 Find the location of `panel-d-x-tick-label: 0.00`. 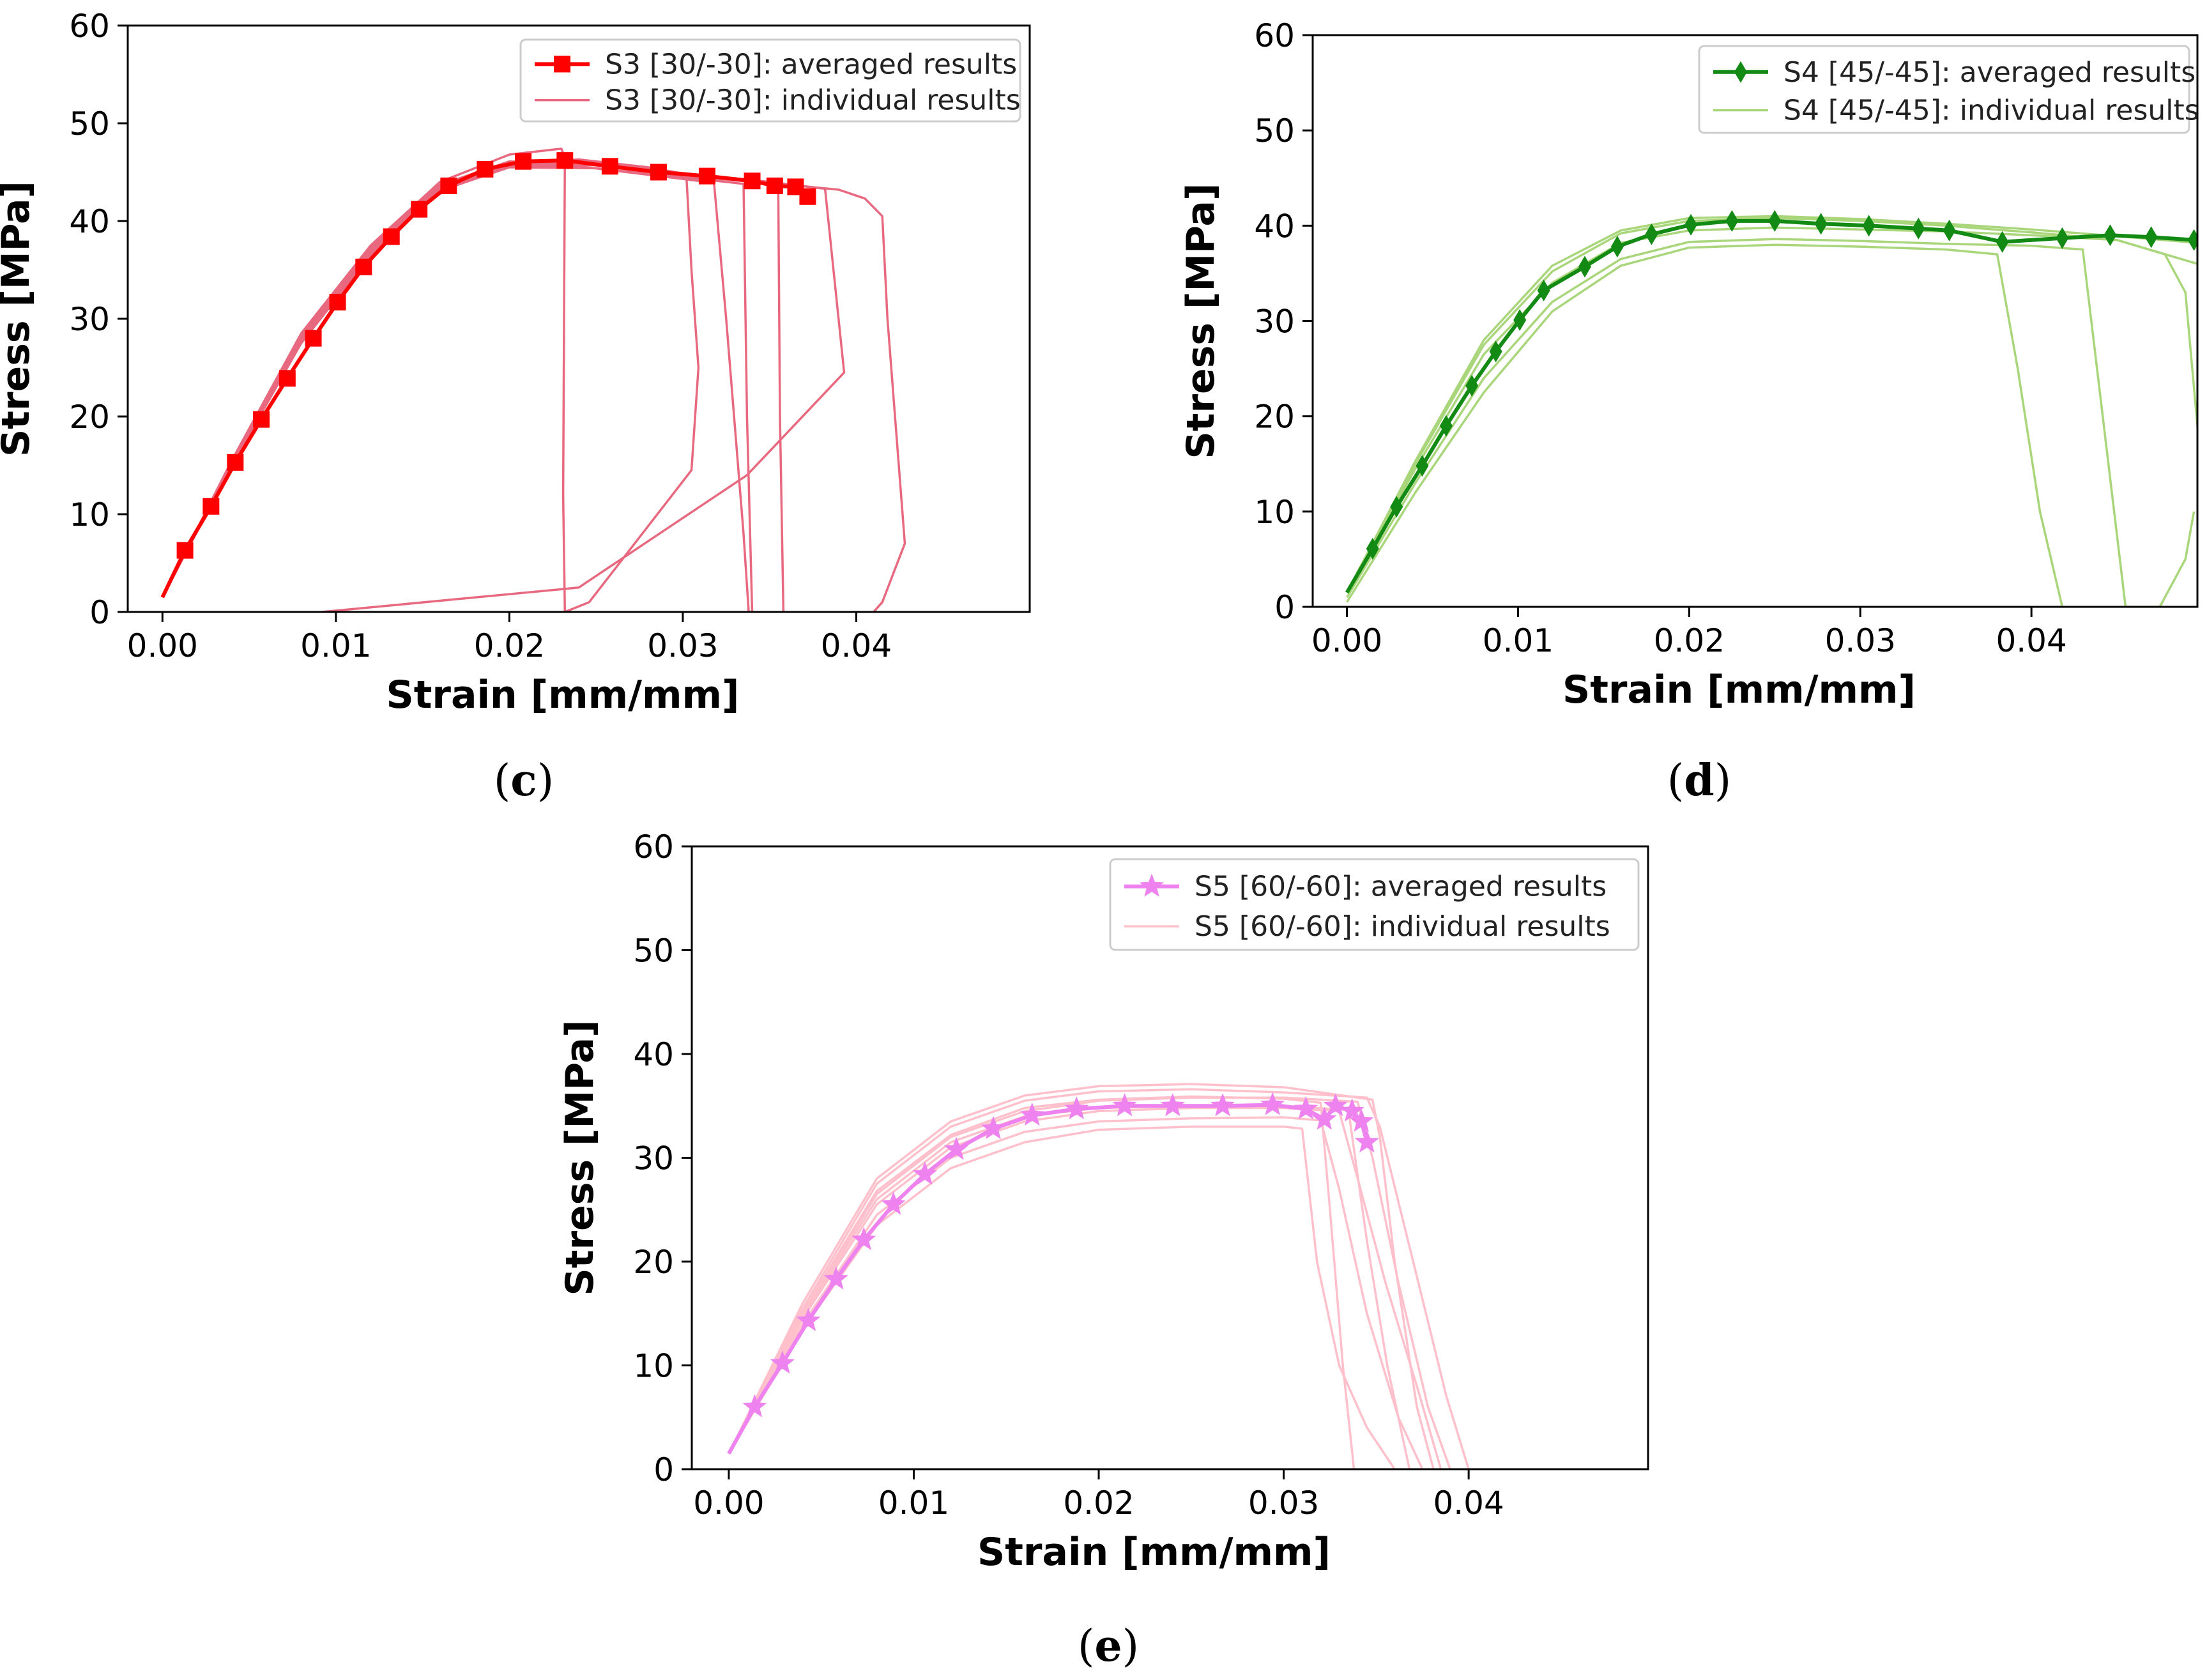

panel-d-x-tick-label: 0.00 is located at coordinates (1346, 640).